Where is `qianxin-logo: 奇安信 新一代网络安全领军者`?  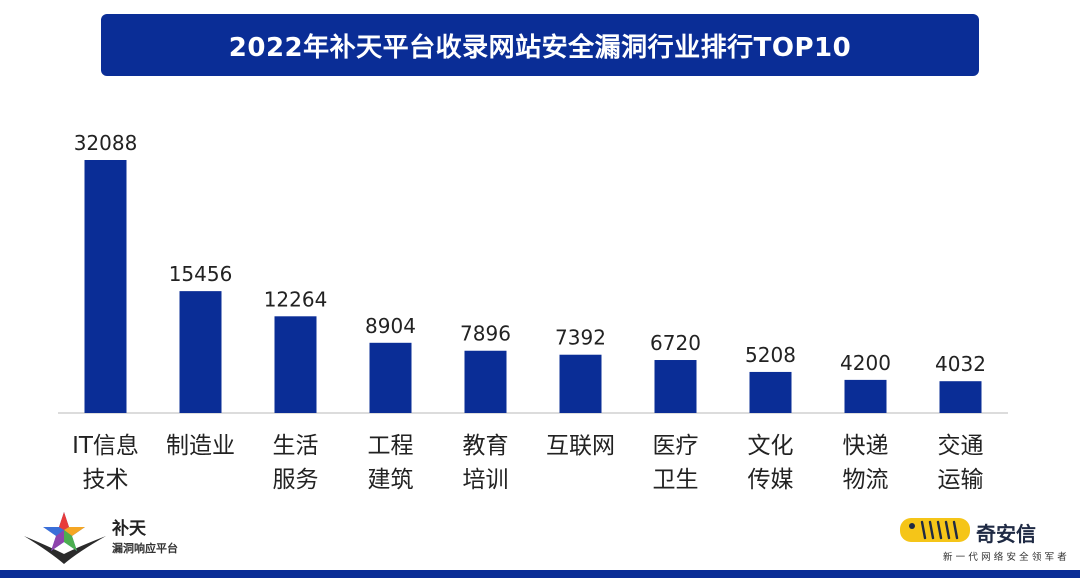
qianxin-logo: 奇安信 新一代网络安全领军者 is located at coordinates (984, 540).